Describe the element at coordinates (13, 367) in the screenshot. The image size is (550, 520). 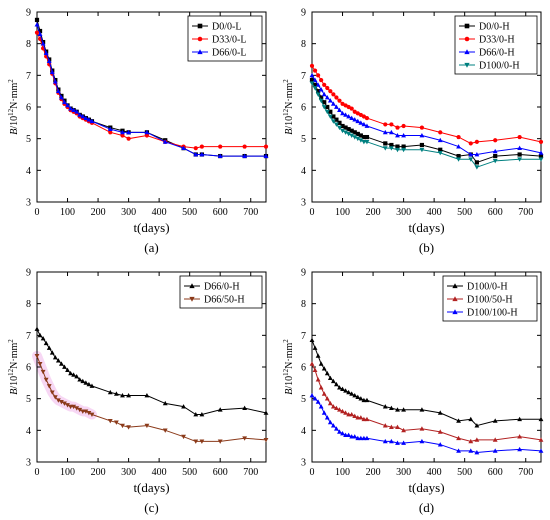
I see `y-axis-label: B/1012N·mm2` at that location.